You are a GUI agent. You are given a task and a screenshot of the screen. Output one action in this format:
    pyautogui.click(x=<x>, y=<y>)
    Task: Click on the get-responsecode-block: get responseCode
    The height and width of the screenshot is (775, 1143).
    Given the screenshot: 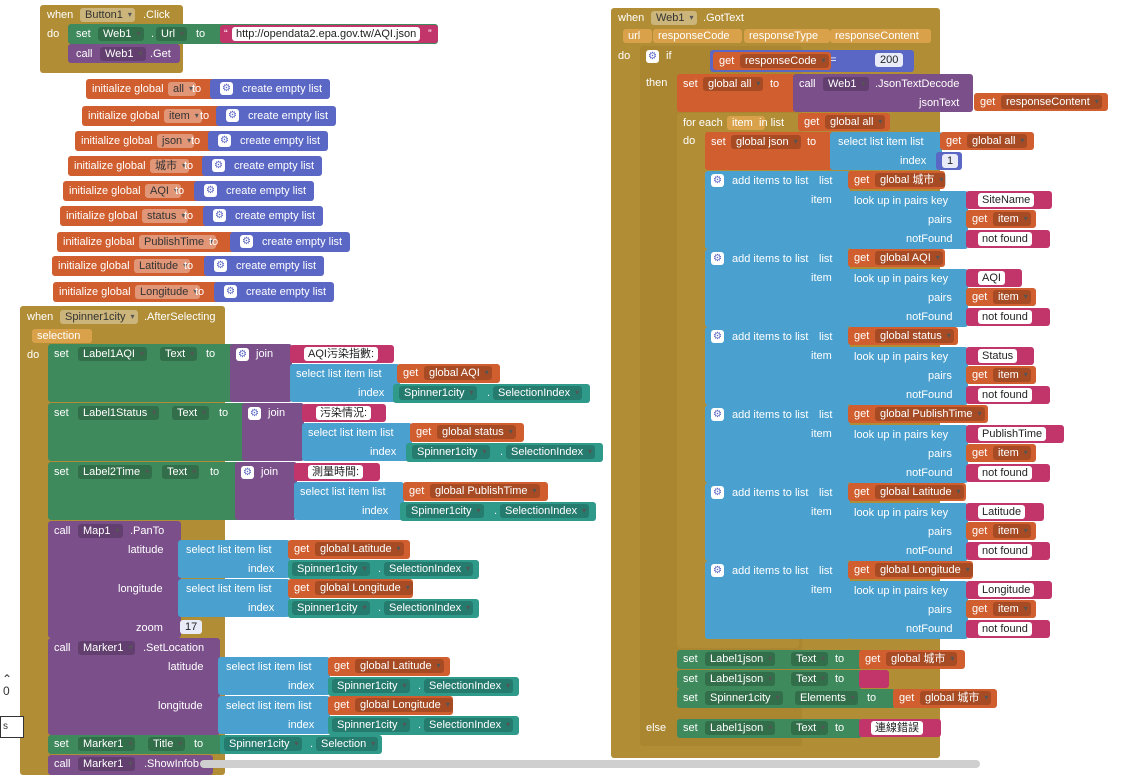 What is the action you would take?
    pyautogui.click(x=772, y=61)
    